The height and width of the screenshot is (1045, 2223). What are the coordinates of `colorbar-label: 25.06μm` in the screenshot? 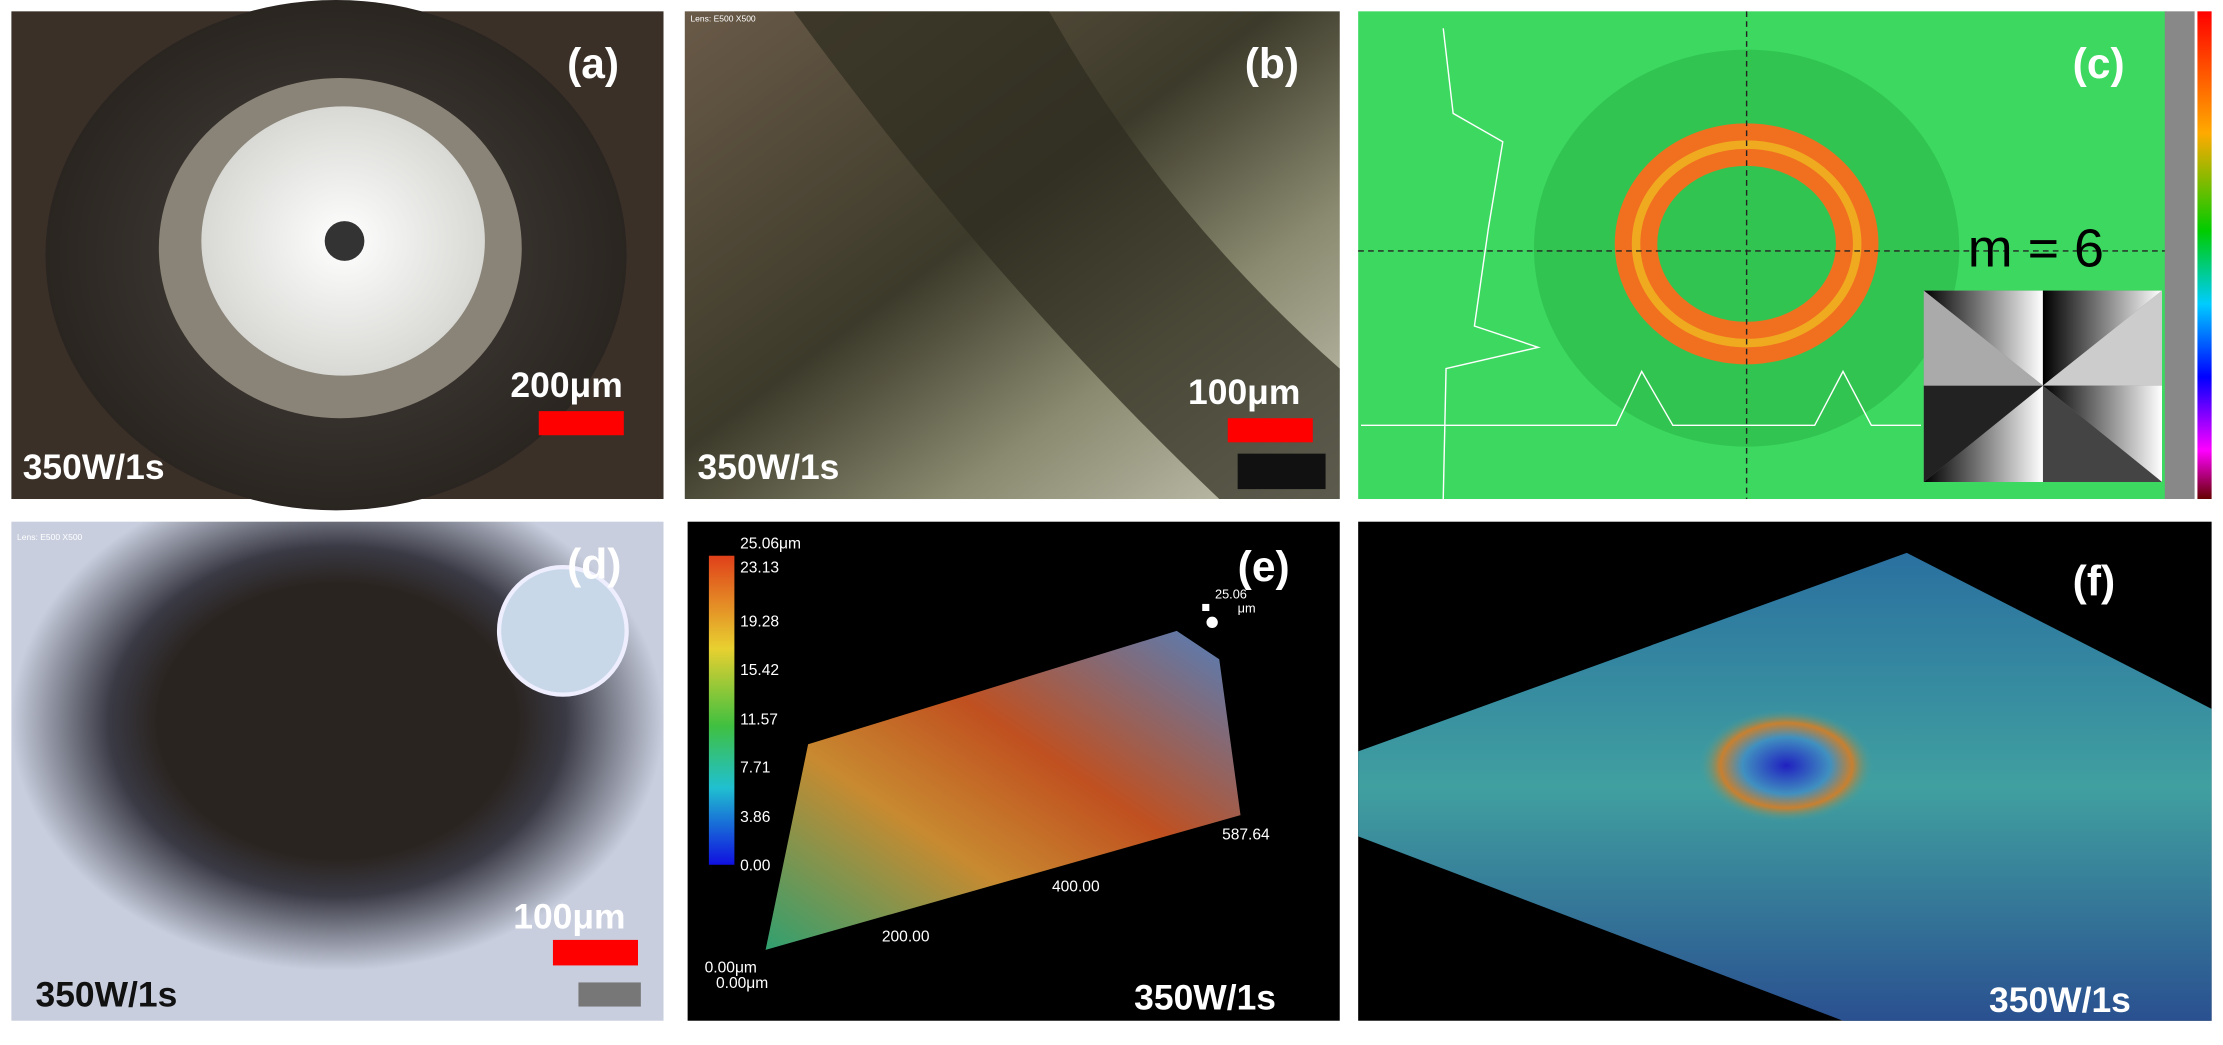 It's located at (770, 544).